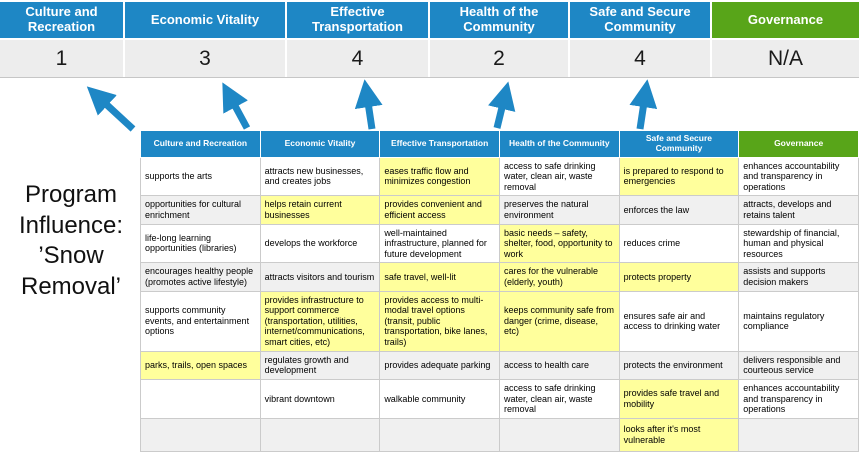 The width and height of the screenshot is (859, 465). What do you see at coordinates (641, 20) in the screenshot?
I see `scoreboard-header-5: Safe and Secure Community` at bounding box center [641, 20].